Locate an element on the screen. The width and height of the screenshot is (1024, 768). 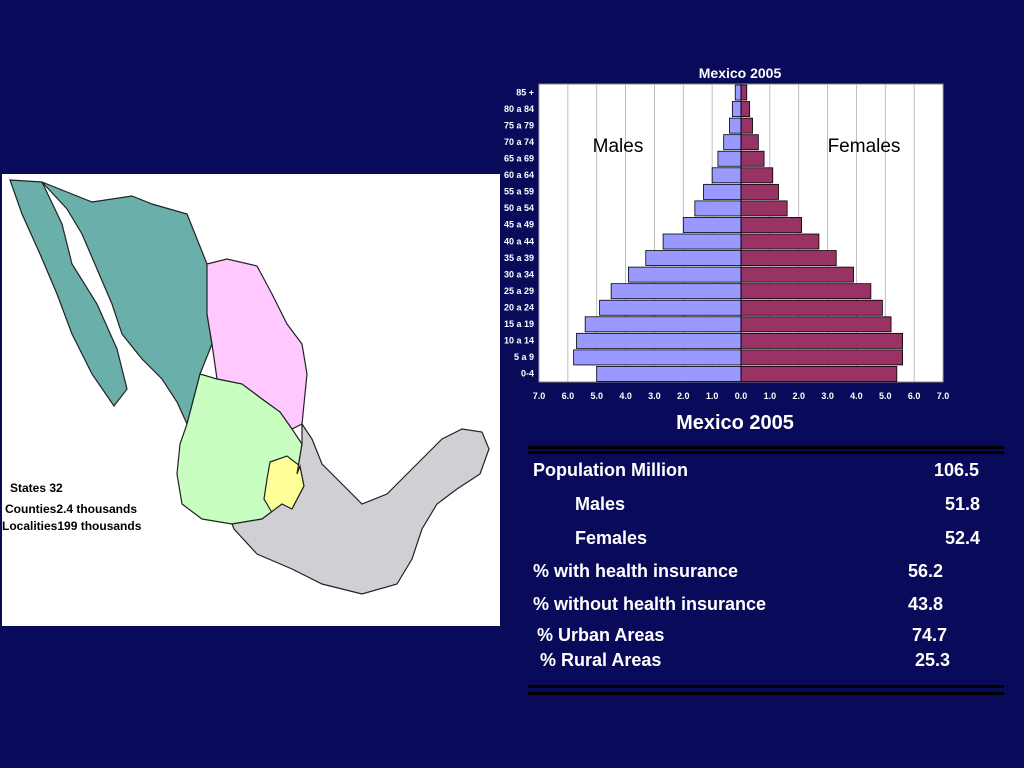
stat-value-population: 106.5 is located at coordinates (957, 470).